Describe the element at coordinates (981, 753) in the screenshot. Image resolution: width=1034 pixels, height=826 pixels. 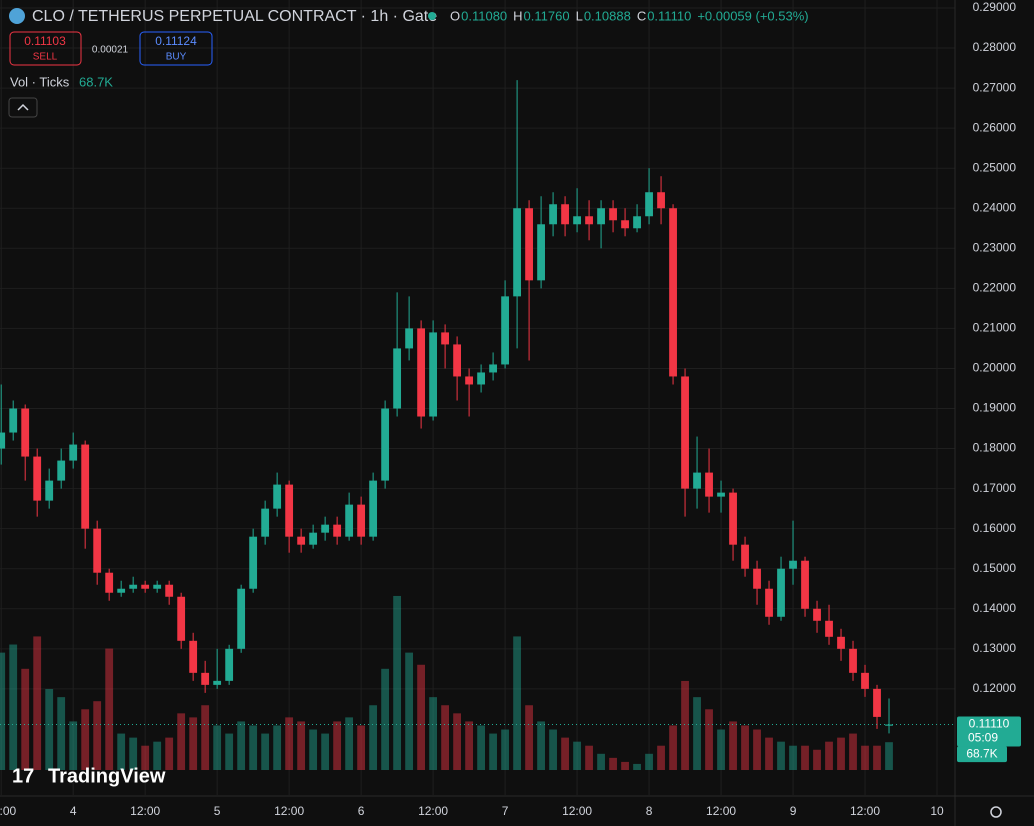
I see `volume-badge-label: 68.7K` at that location.